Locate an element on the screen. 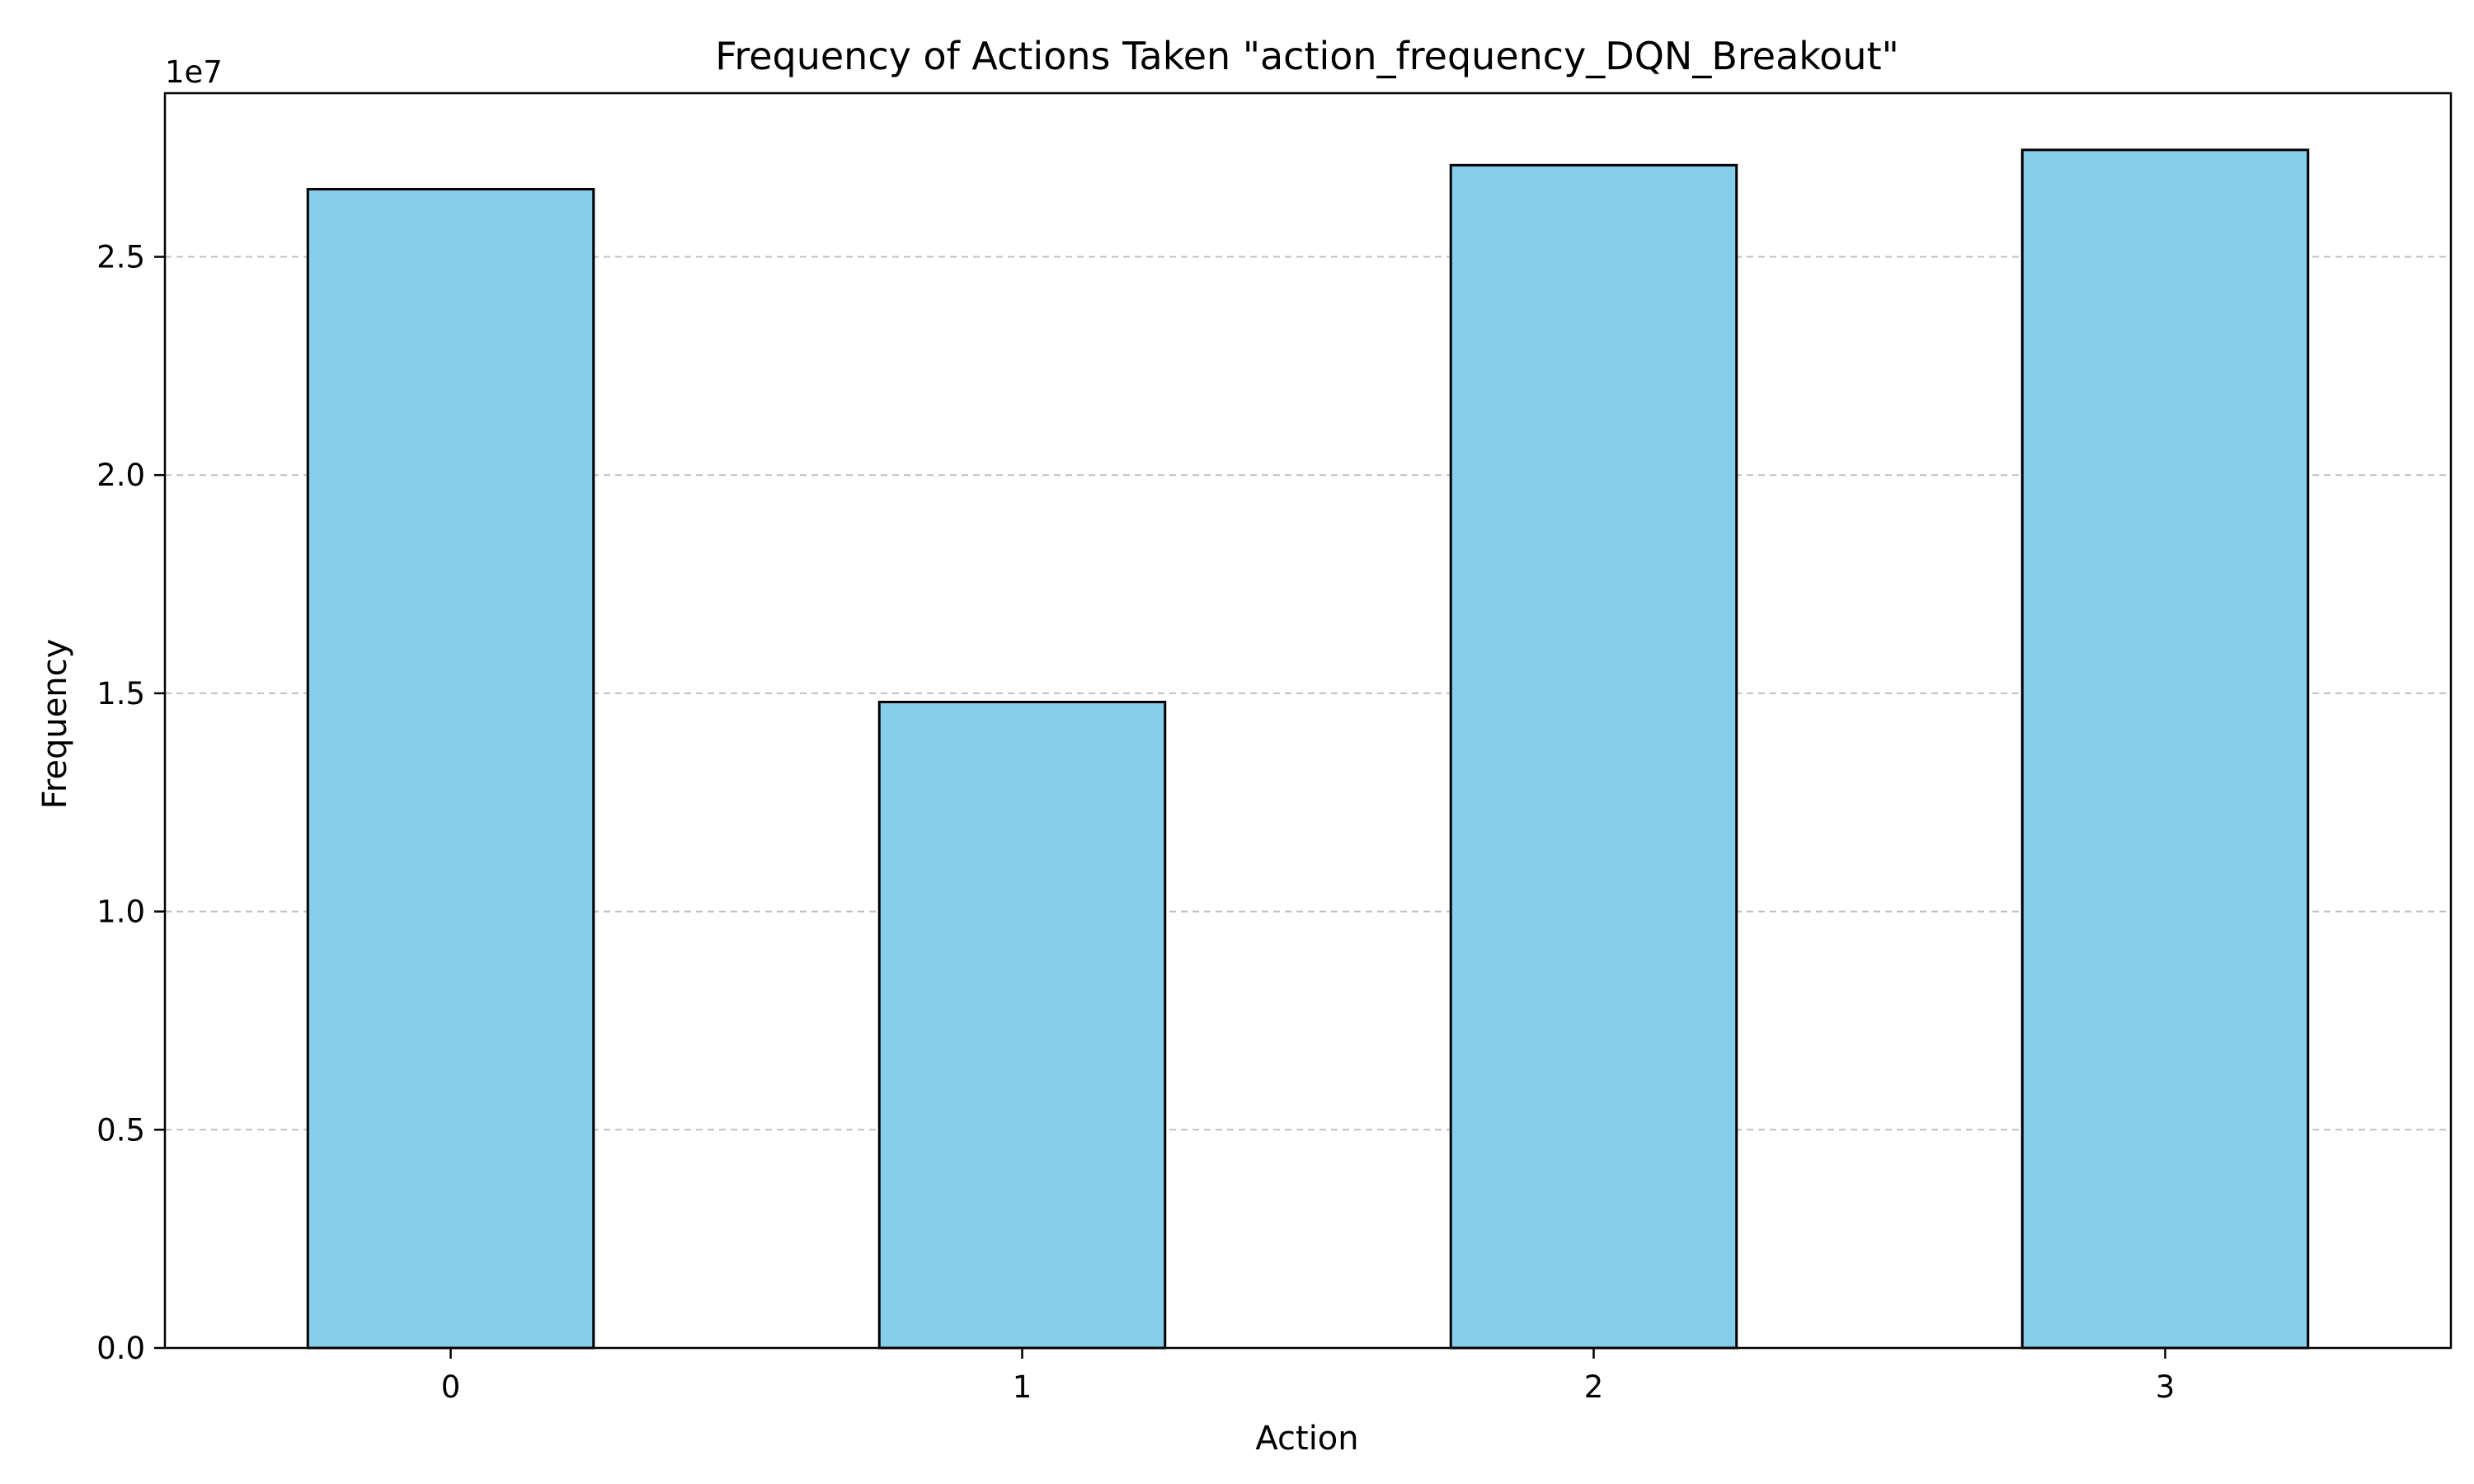 This screenshot has width=2474, height=1484. x-tick-label-0: 0 is located at coordinates (451, 1387).